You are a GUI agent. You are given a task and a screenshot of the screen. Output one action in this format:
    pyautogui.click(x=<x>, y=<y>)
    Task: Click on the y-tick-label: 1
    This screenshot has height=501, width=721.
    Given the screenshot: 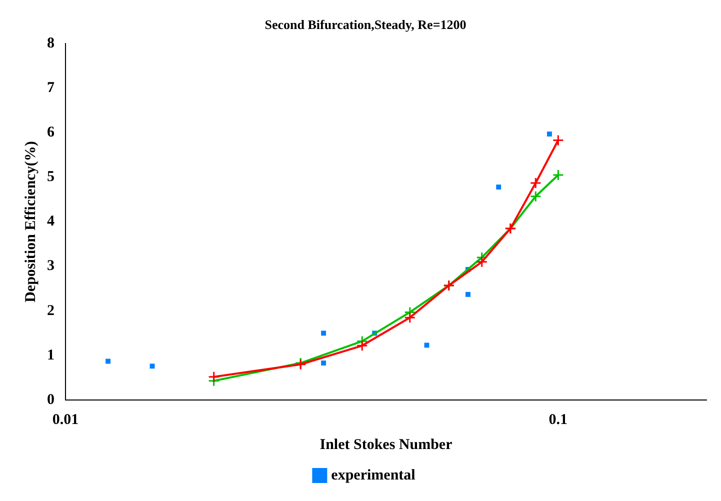 What is the action you would take?
    pyautogui.click(x=50, y=355)
    